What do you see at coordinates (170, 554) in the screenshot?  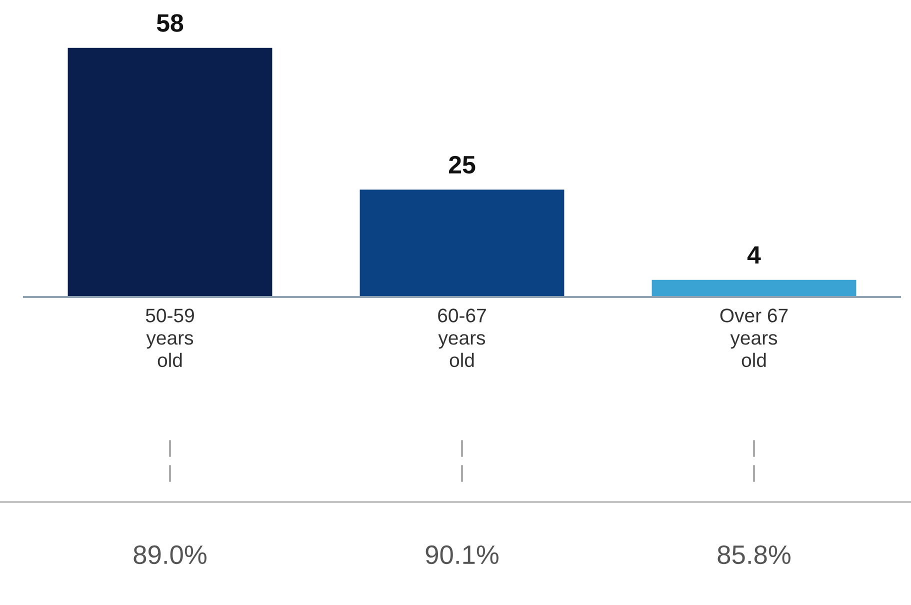 I see `text: 89.0%` at bounding box center [170, 554].